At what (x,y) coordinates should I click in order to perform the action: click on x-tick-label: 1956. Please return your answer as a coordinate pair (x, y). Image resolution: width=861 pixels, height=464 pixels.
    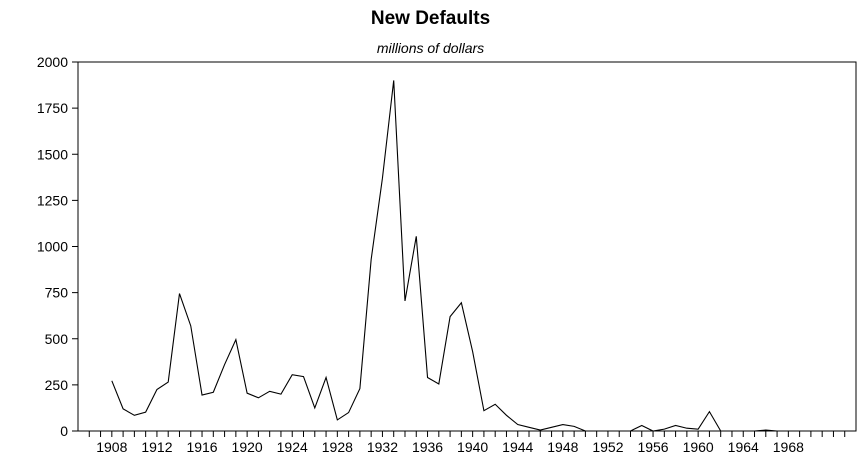
    Looking at the image, I should click on (652, 447).